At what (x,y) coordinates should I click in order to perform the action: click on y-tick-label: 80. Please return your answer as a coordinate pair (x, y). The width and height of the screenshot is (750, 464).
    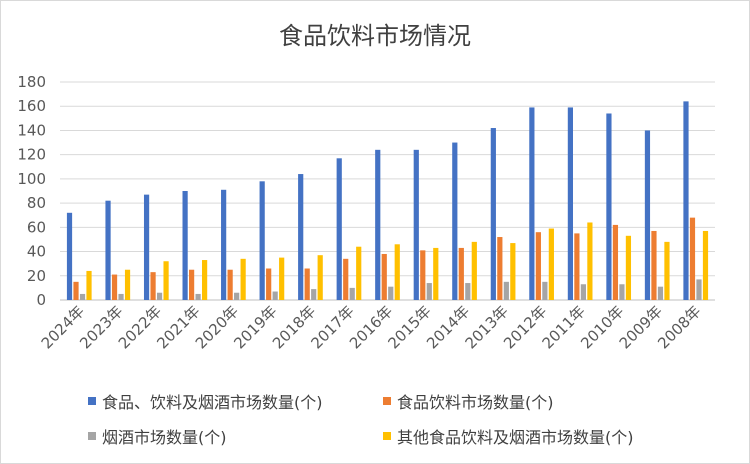
    Looking at the image, I should click on (36, 203).